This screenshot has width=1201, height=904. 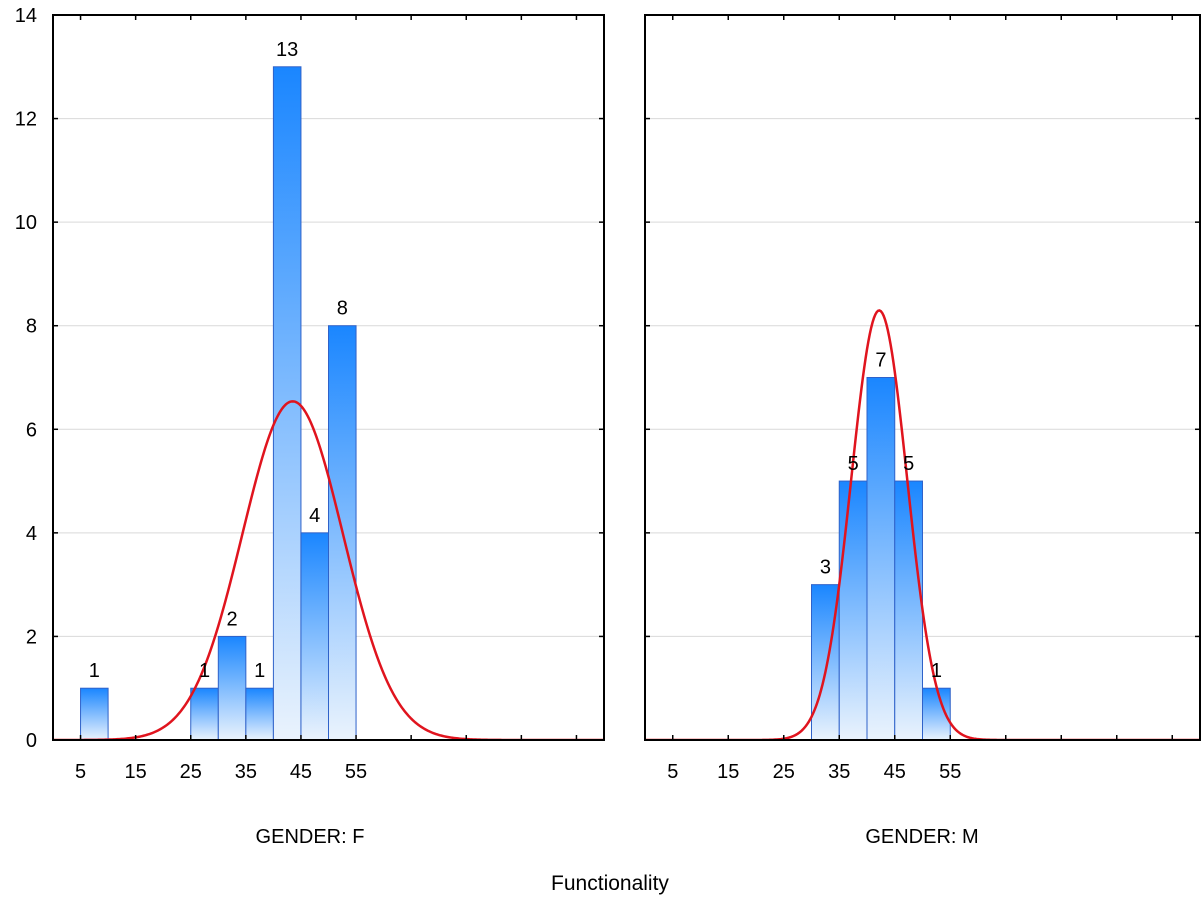 What do you see at coordinates (314, 516) in the screenshot?
I see `bar-value-label: 4` at bounding box center [314, 516].